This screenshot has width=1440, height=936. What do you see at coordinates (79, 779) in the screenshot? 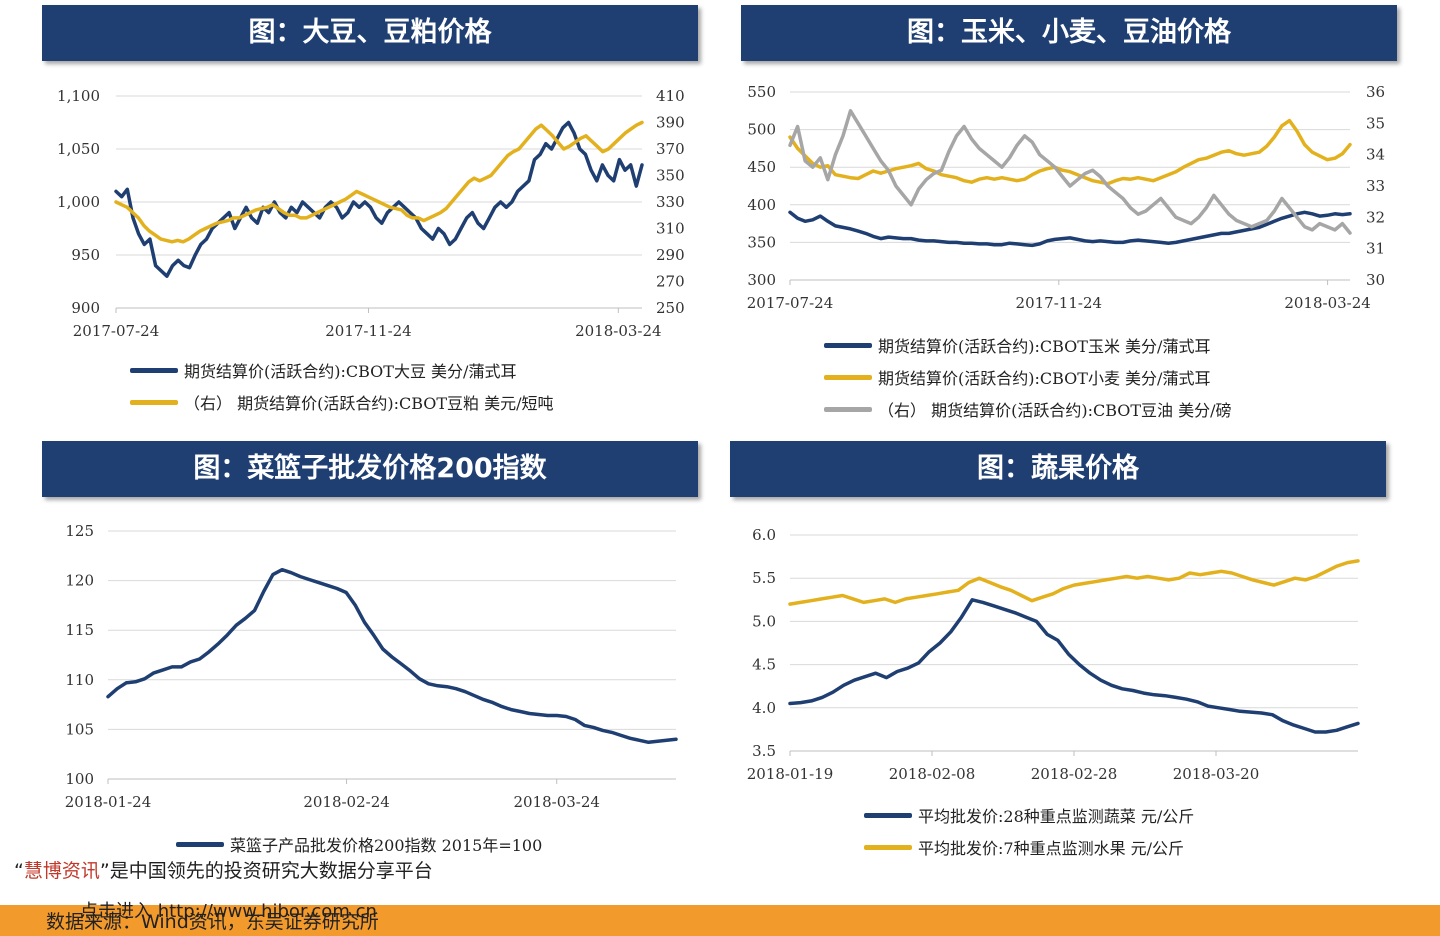
I see `y-tick-label: 100` at bounding box center [79, 779].